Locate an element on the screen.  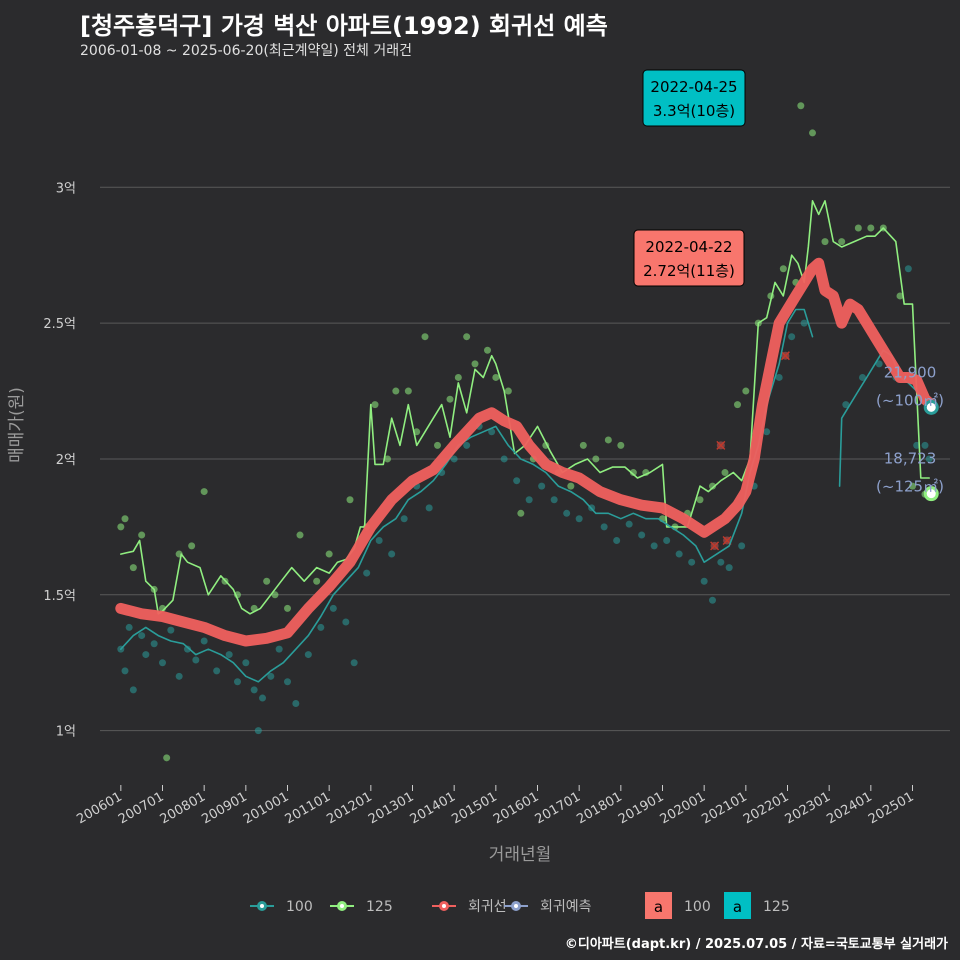
y-axis-title: 매매가(원) is located at coordinates (17, 425).